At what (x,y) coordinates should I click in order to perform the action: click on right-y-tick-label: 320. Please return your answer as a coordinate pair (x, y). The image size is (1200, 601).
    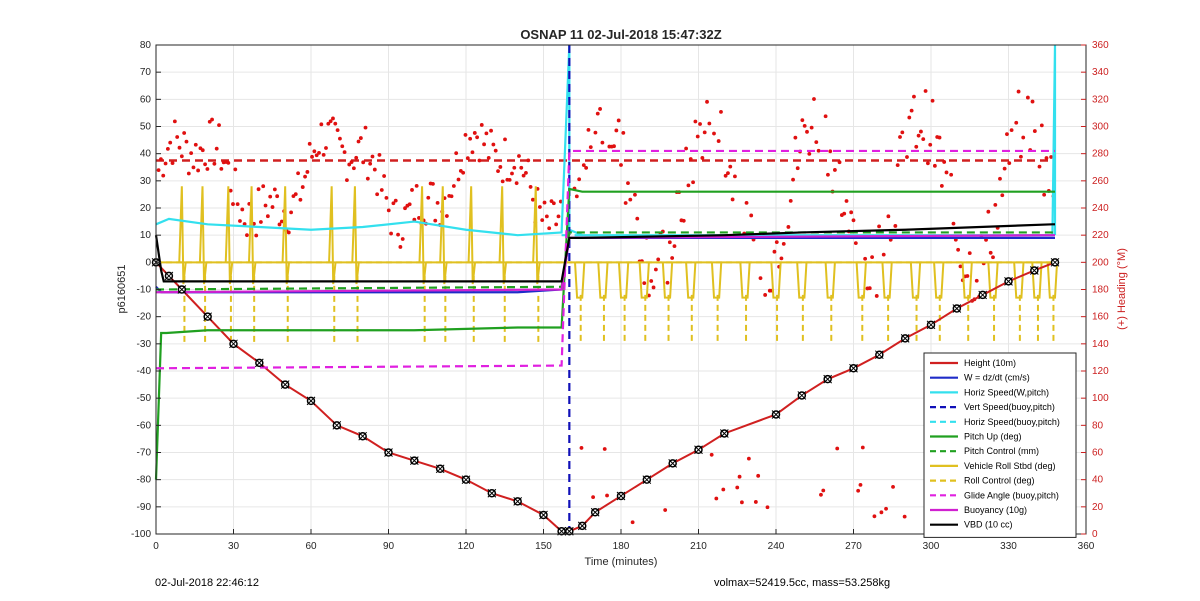
    Looking at the image, I should click on (1100, 99).